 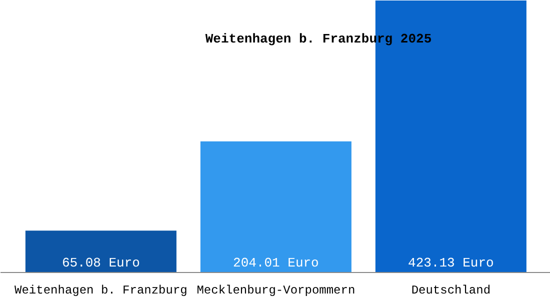 I want to click on data-label: 423.13 Euro, so click(x=451, y=263).